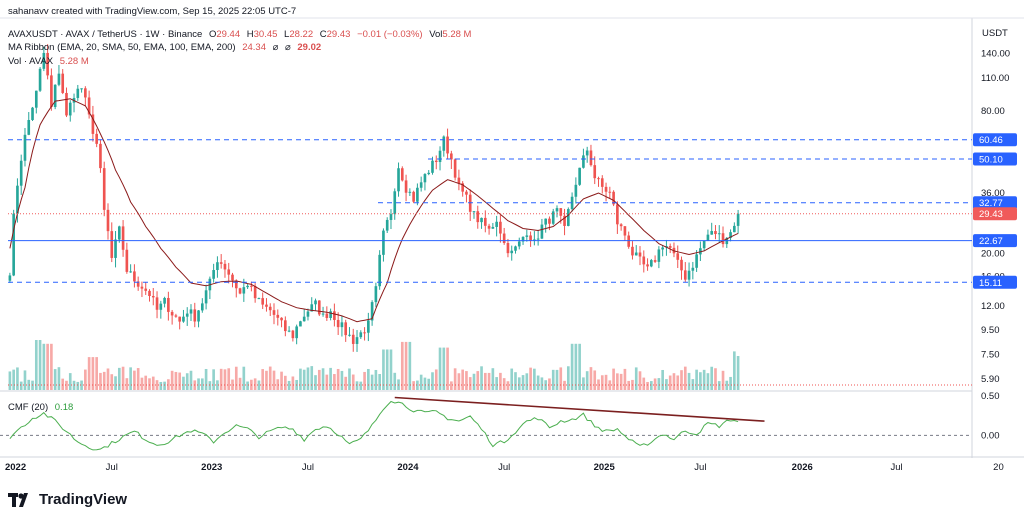 The height and width of the screenshot is (523, 1024). I want to click on tradingview-logo-icon, so click(18, 499).